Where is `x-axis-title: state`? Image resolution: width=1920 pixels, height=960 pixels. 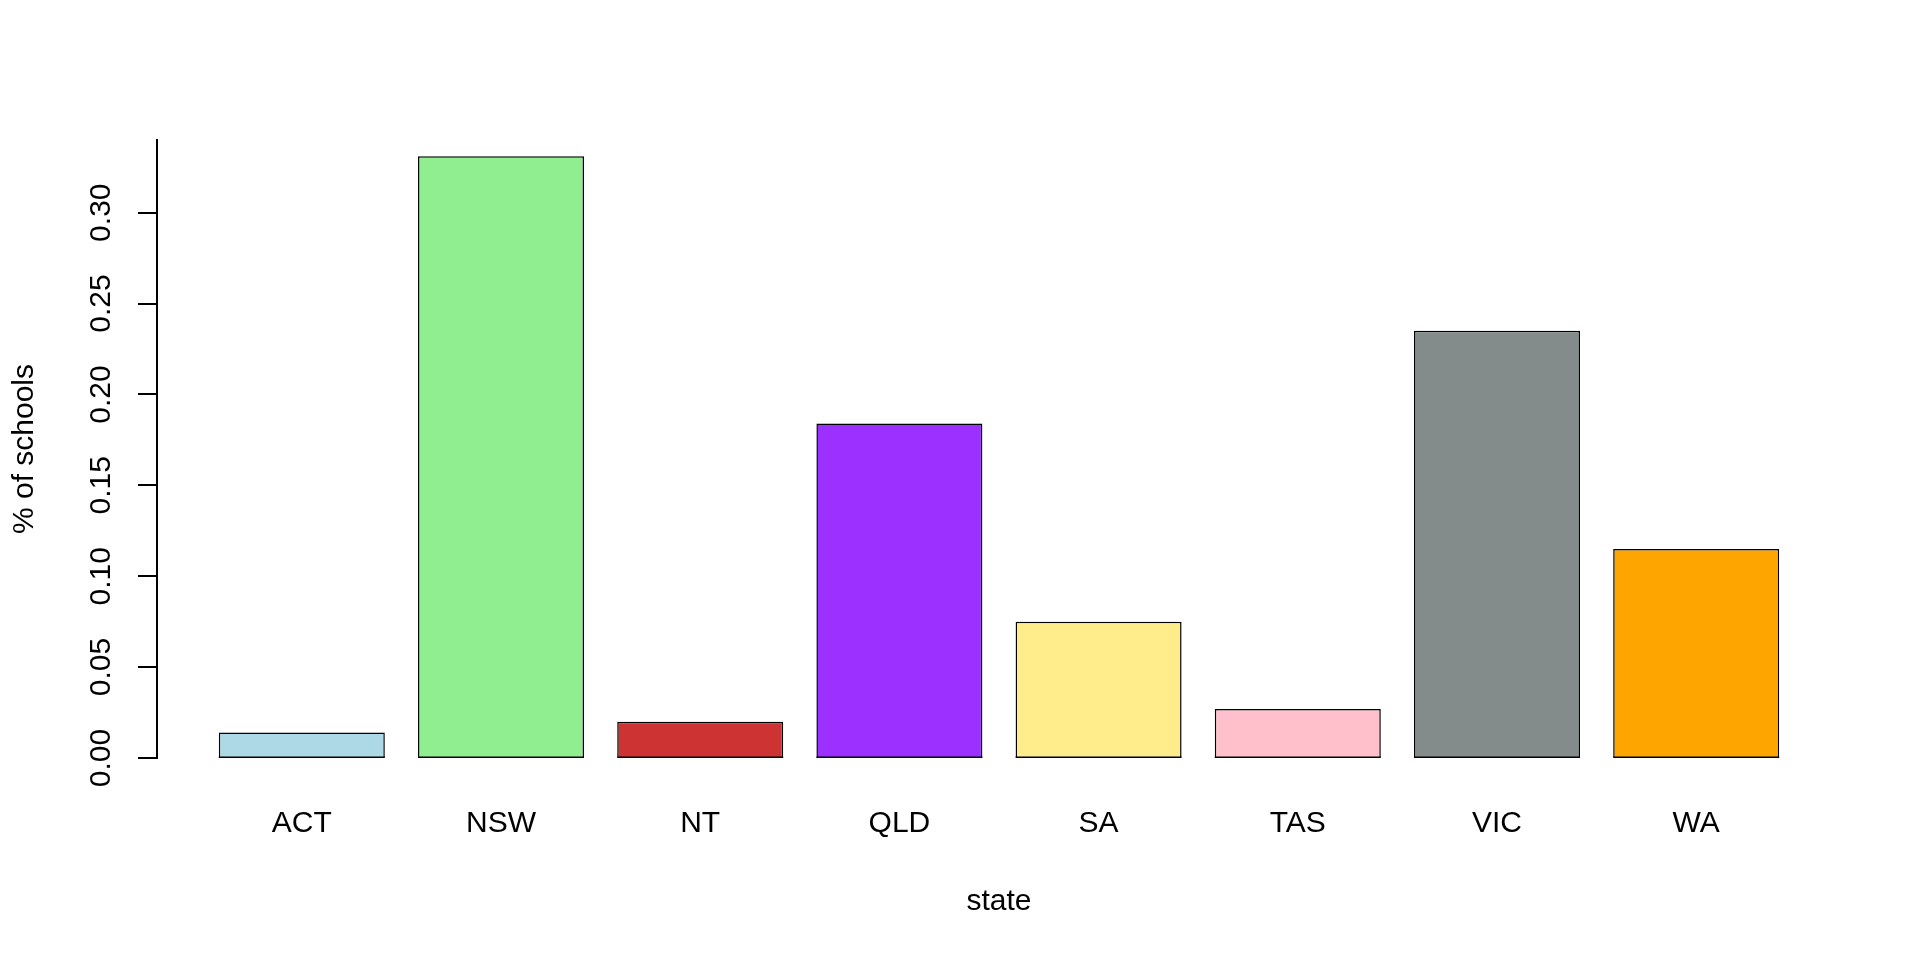
x-axis-title: state is located at coordinates (999, 900).